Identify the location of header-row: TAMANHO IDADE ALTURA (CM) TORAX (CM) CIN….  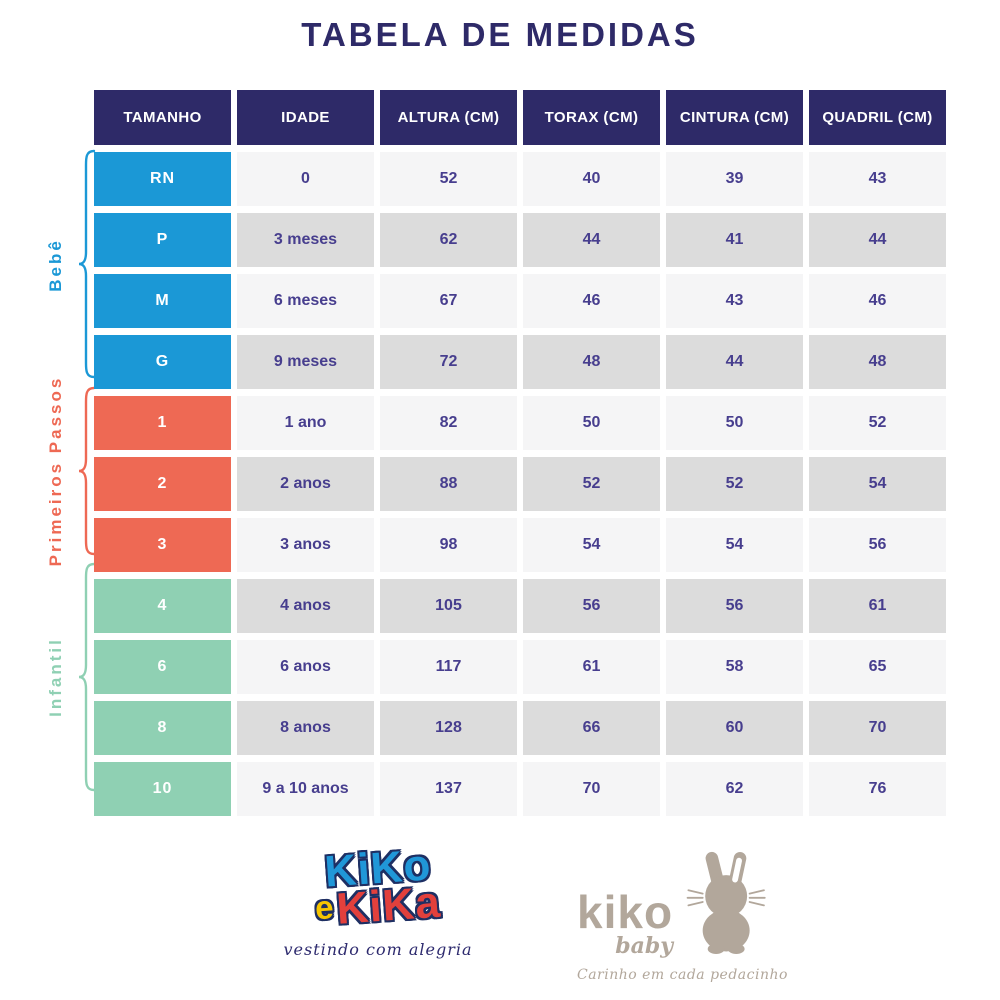
(520, 117).